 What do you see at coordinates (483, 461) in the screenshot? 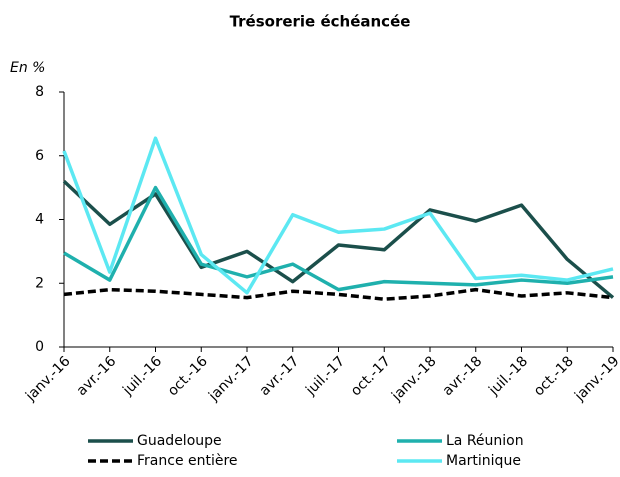
I see `legend-label: Martinique` at bounding box center [483, 461].